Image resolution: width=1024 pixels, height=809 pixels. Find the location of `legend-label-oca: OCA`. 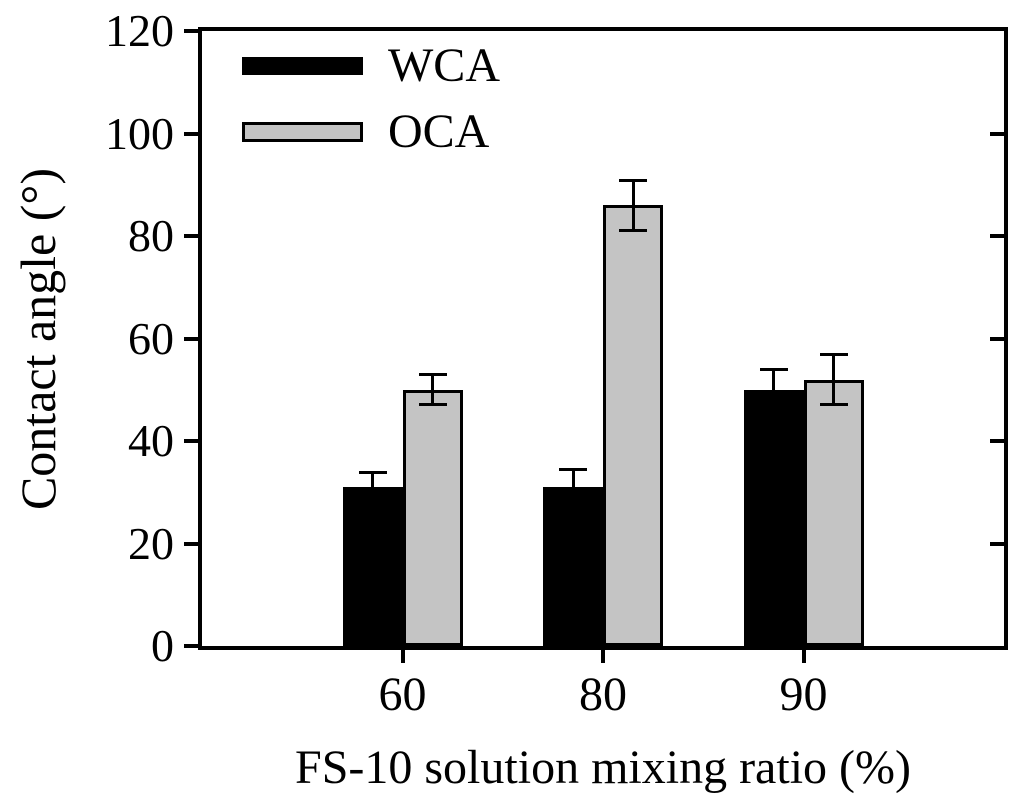

legend-label-oca: OCA is located at coordinates (439, 131).